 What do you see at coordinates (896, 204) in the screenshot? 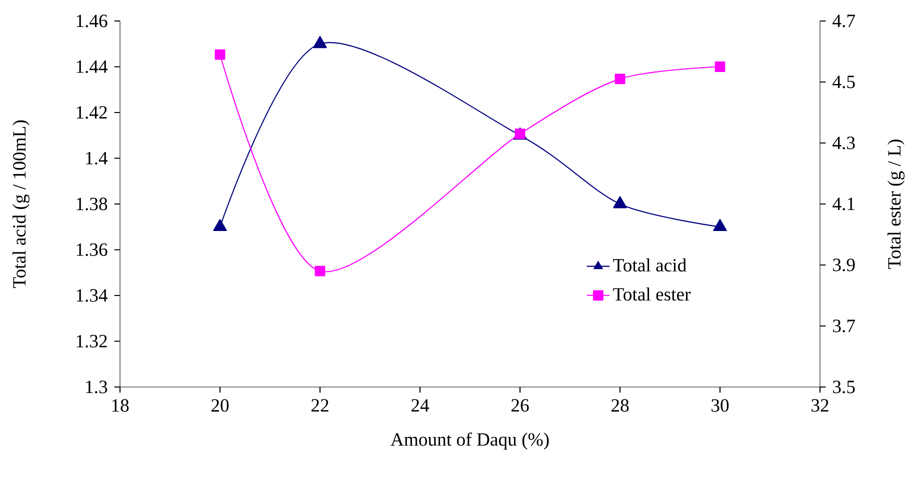
I see `y2-axis-title: Total ester (g / L)` at bounding box center [896, 204].